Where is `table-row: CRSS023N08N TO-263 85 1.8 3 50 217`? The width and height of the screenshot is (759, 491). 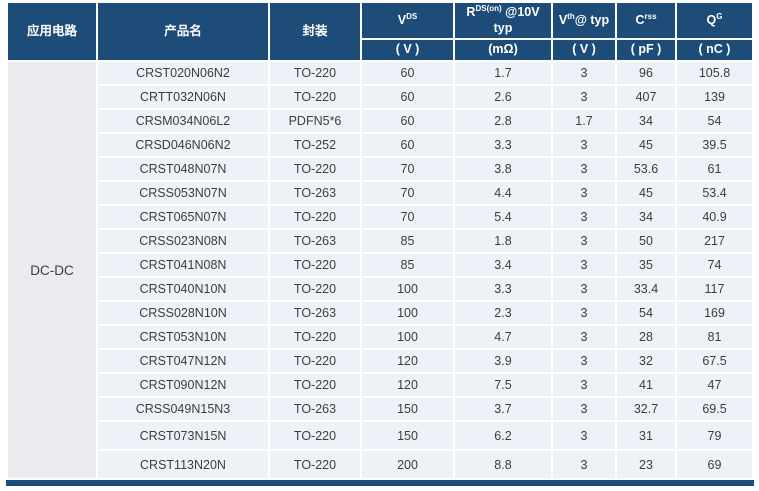
table-row: CRSS023N08N TO-263 85 1.8 3 50 217 is located at coordinates (380, 241).